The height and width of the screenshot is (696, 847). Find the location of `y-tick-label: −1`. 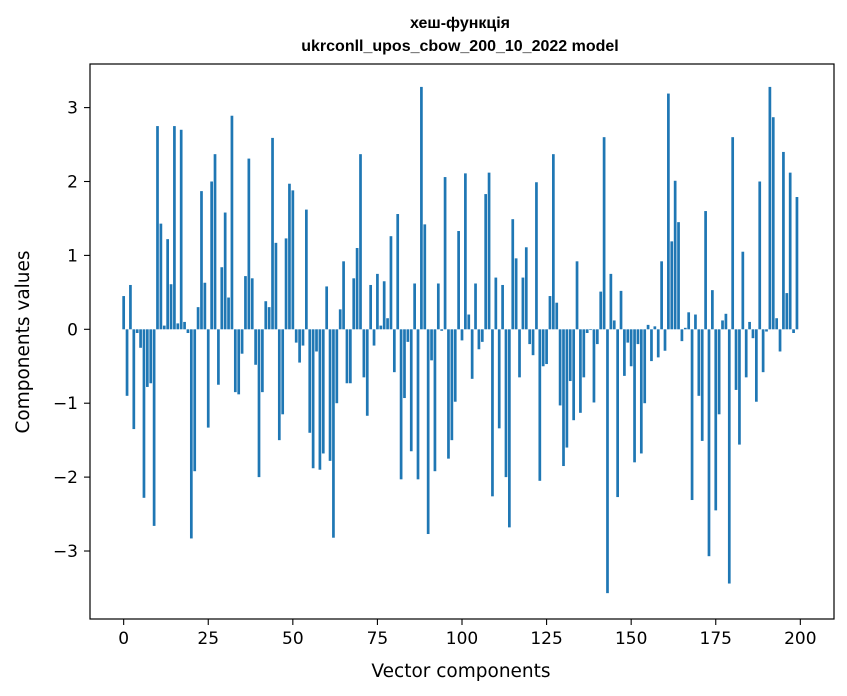

y-tick-label: −1 is located at coordinates (65, 404).